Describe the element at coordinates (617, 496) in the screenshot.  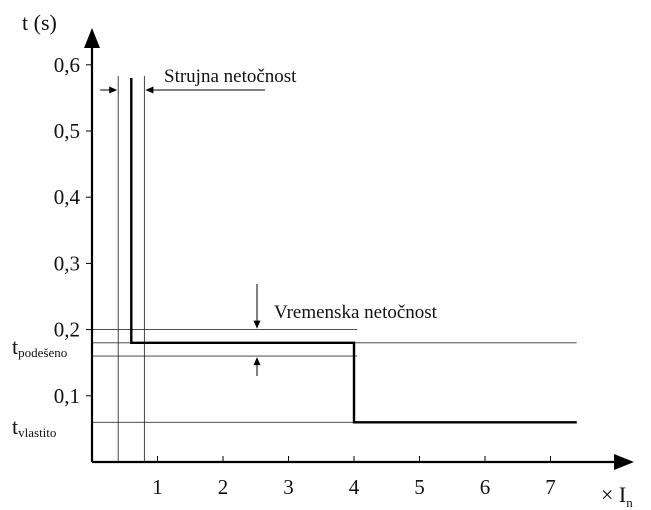
I see `x-axis-title: × In` at that location.